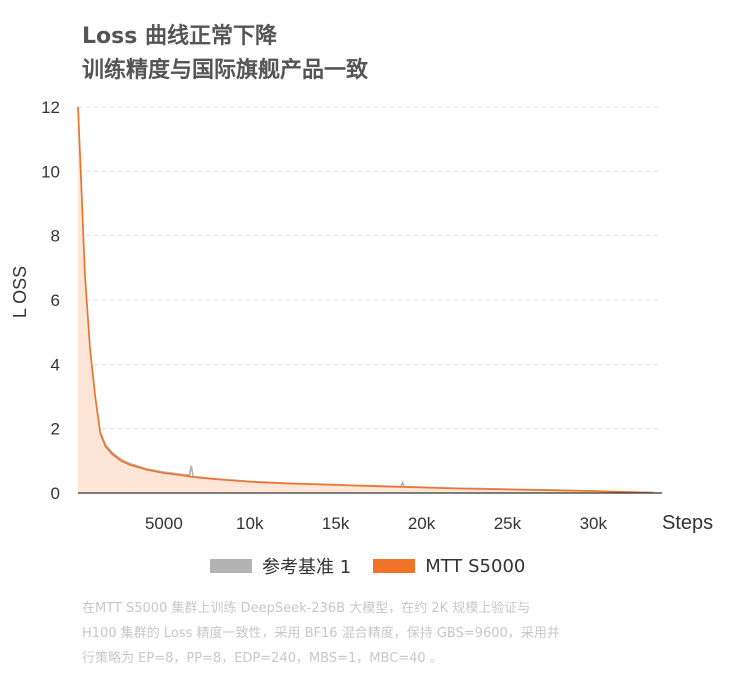 The image size is (752, 676). I want to click on x-tick-label: 15k, so click(336, 523).